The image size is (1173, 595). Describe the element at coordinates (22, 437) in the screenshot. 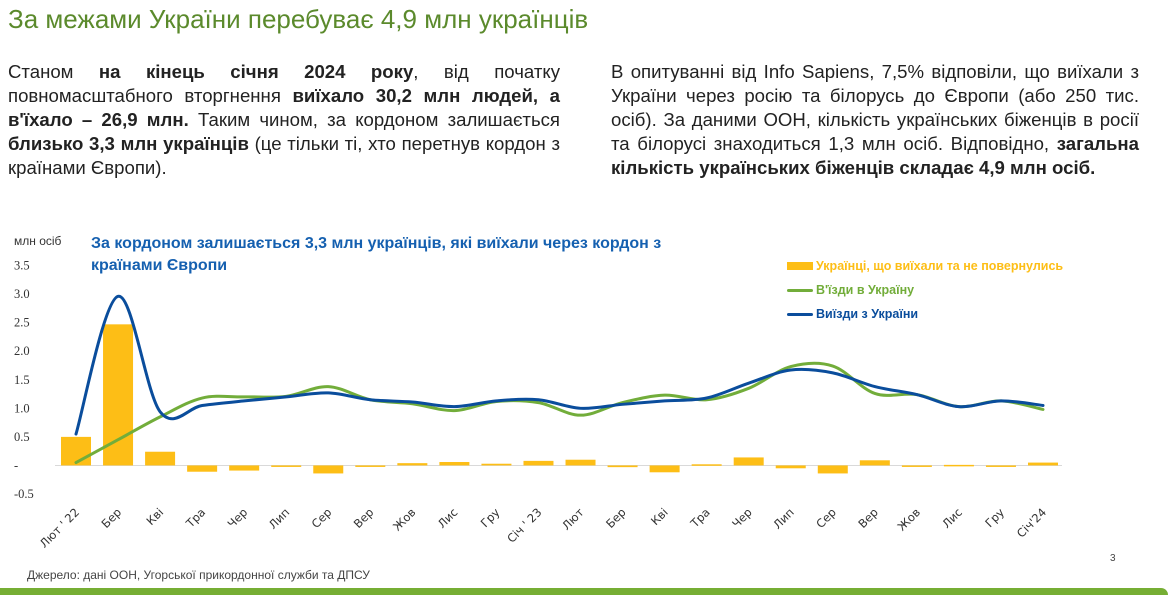

I see `y-tick-label: 0.5` at that location.